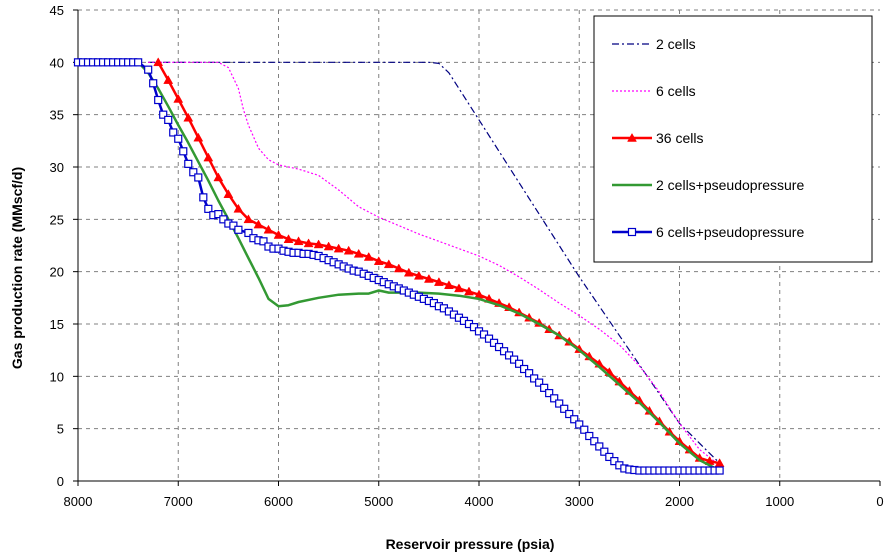 The height and width of the screenshot is (555, 885). What do you see at coordinates (17, 268) in the screenshot?
I see `y-axis-title: Gas production rate (MMscf/d)` at bounding box center [17, 268].